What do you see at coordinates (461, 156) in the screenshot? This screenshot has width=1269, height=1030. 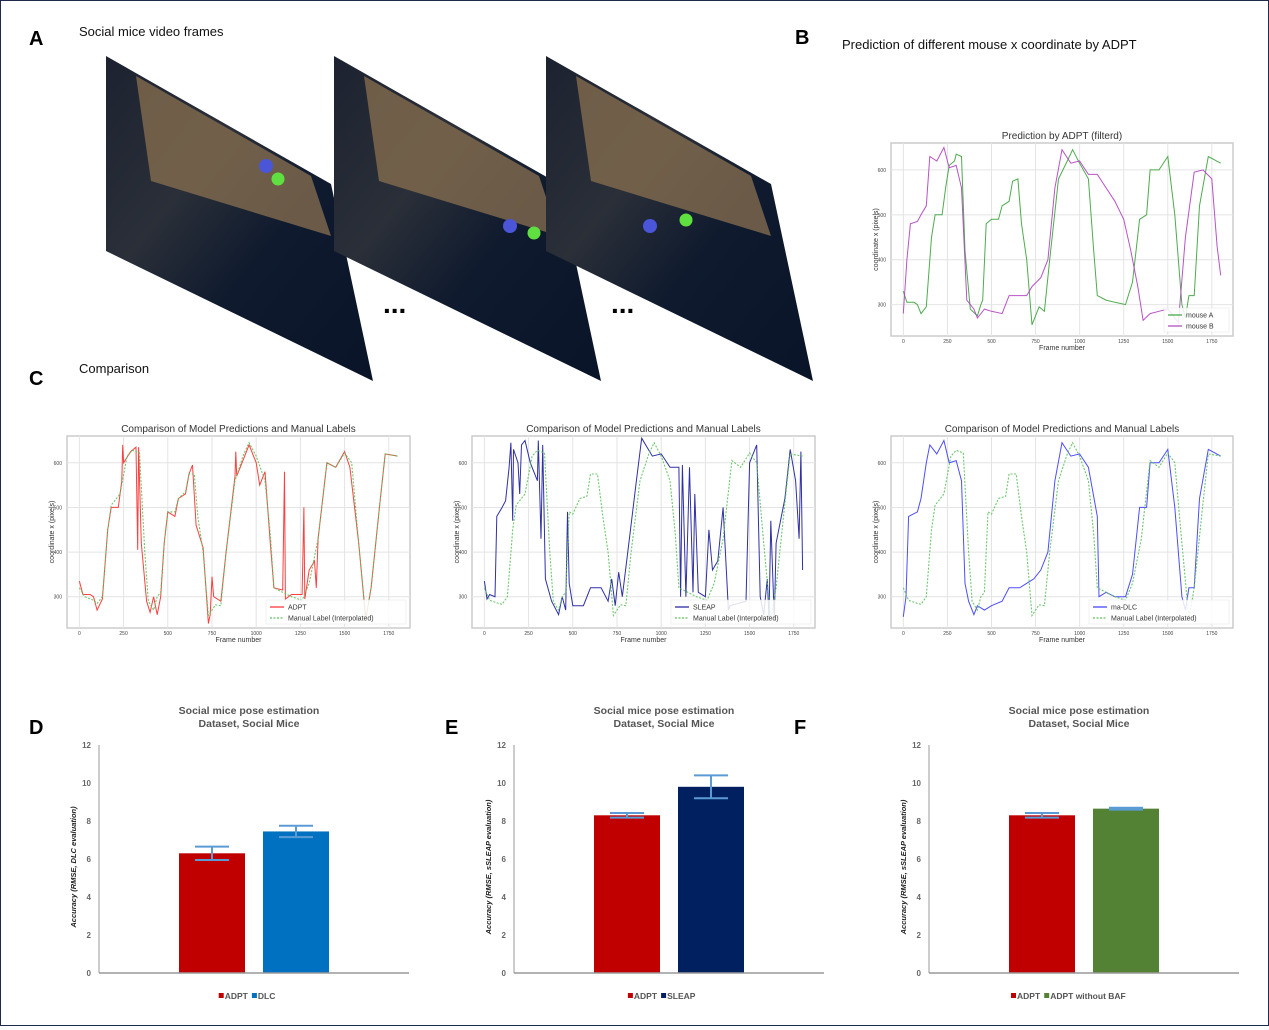 I see `cage-bedding` at bounding box center [461, 156].